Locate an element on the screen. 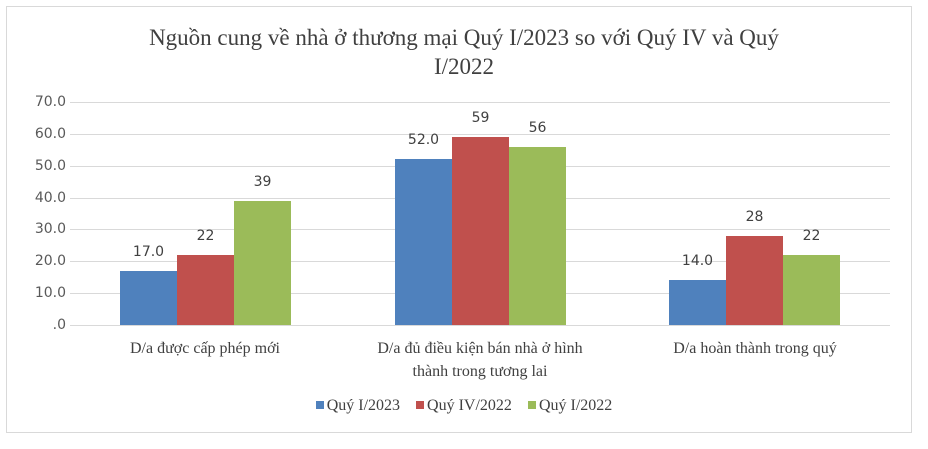 The width and height of the screenshot is (928, 449). chart-title-line-2: I/2022 is located at coordinates (464, 66).